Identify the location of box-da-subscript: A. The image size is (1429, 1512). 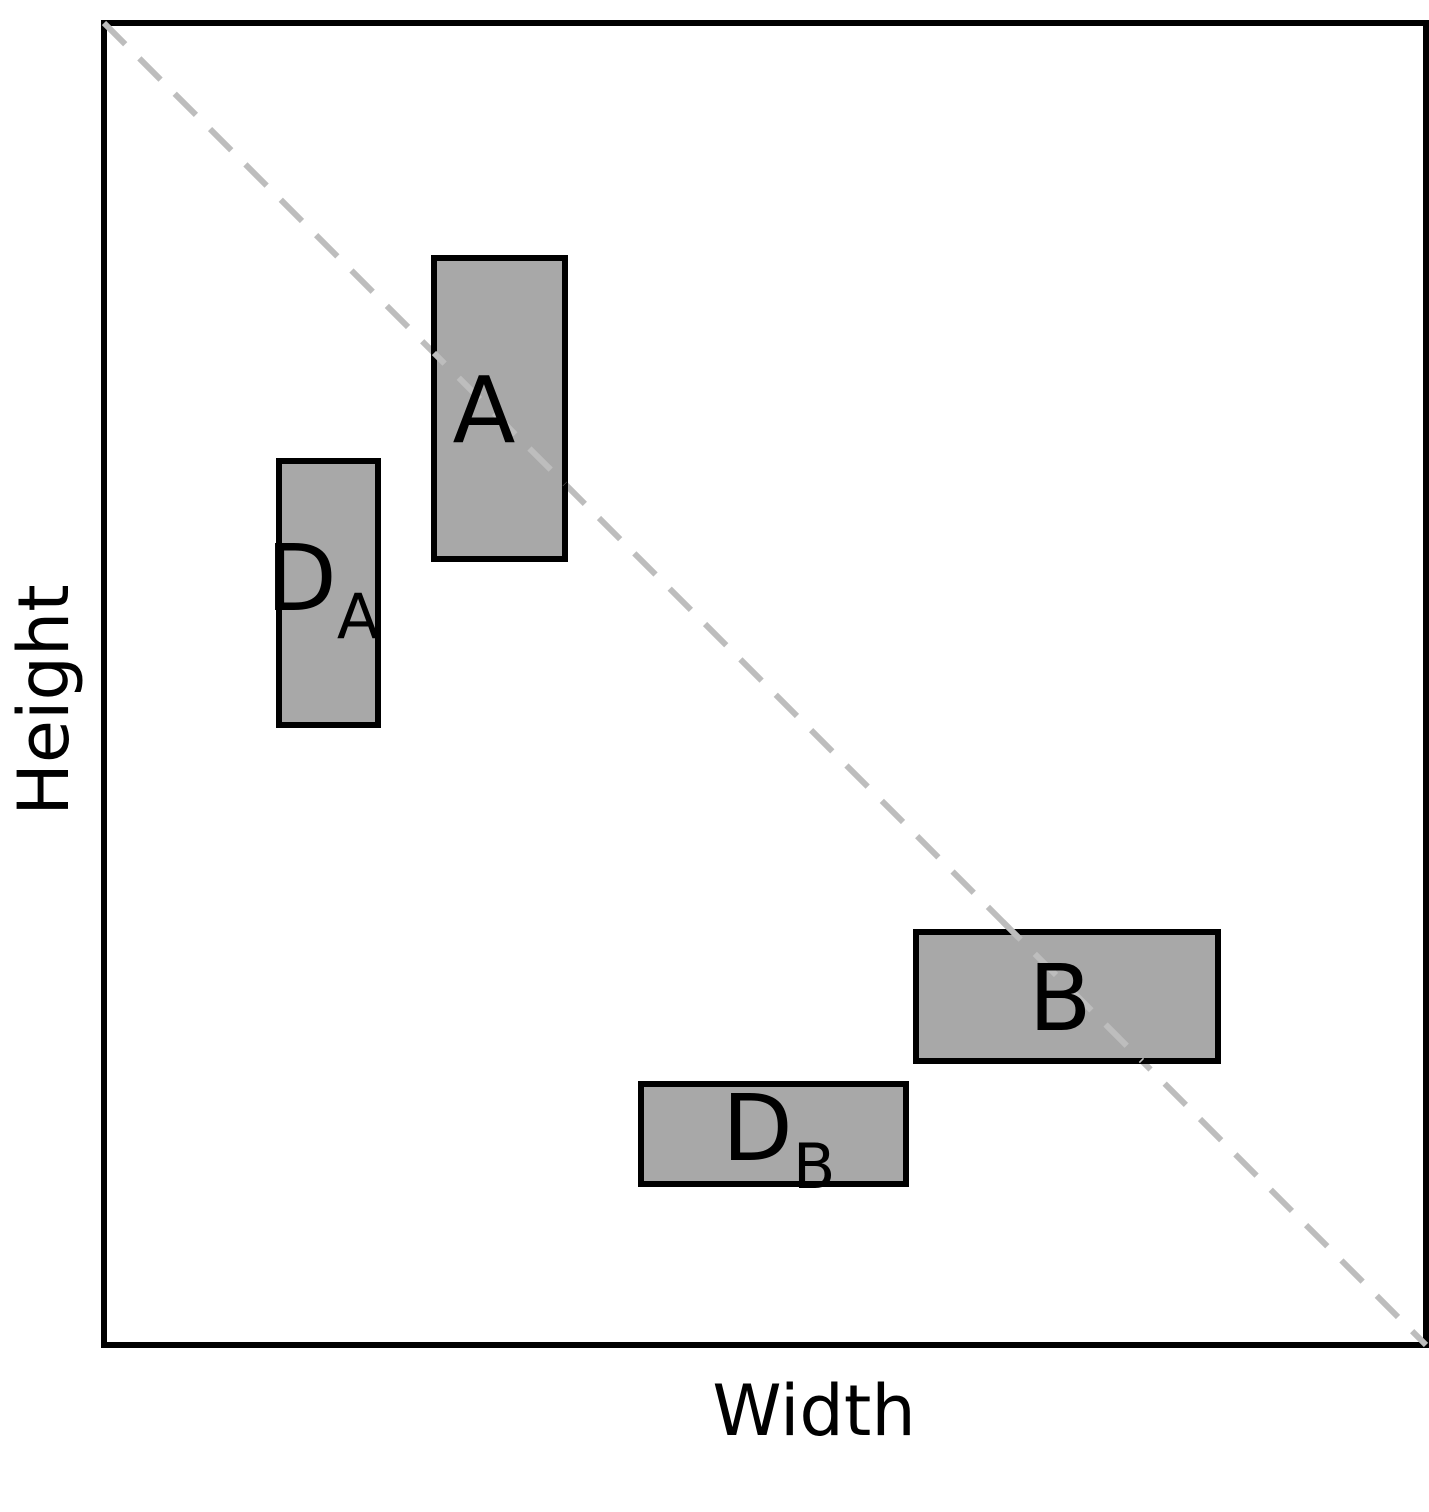
(358, 616).